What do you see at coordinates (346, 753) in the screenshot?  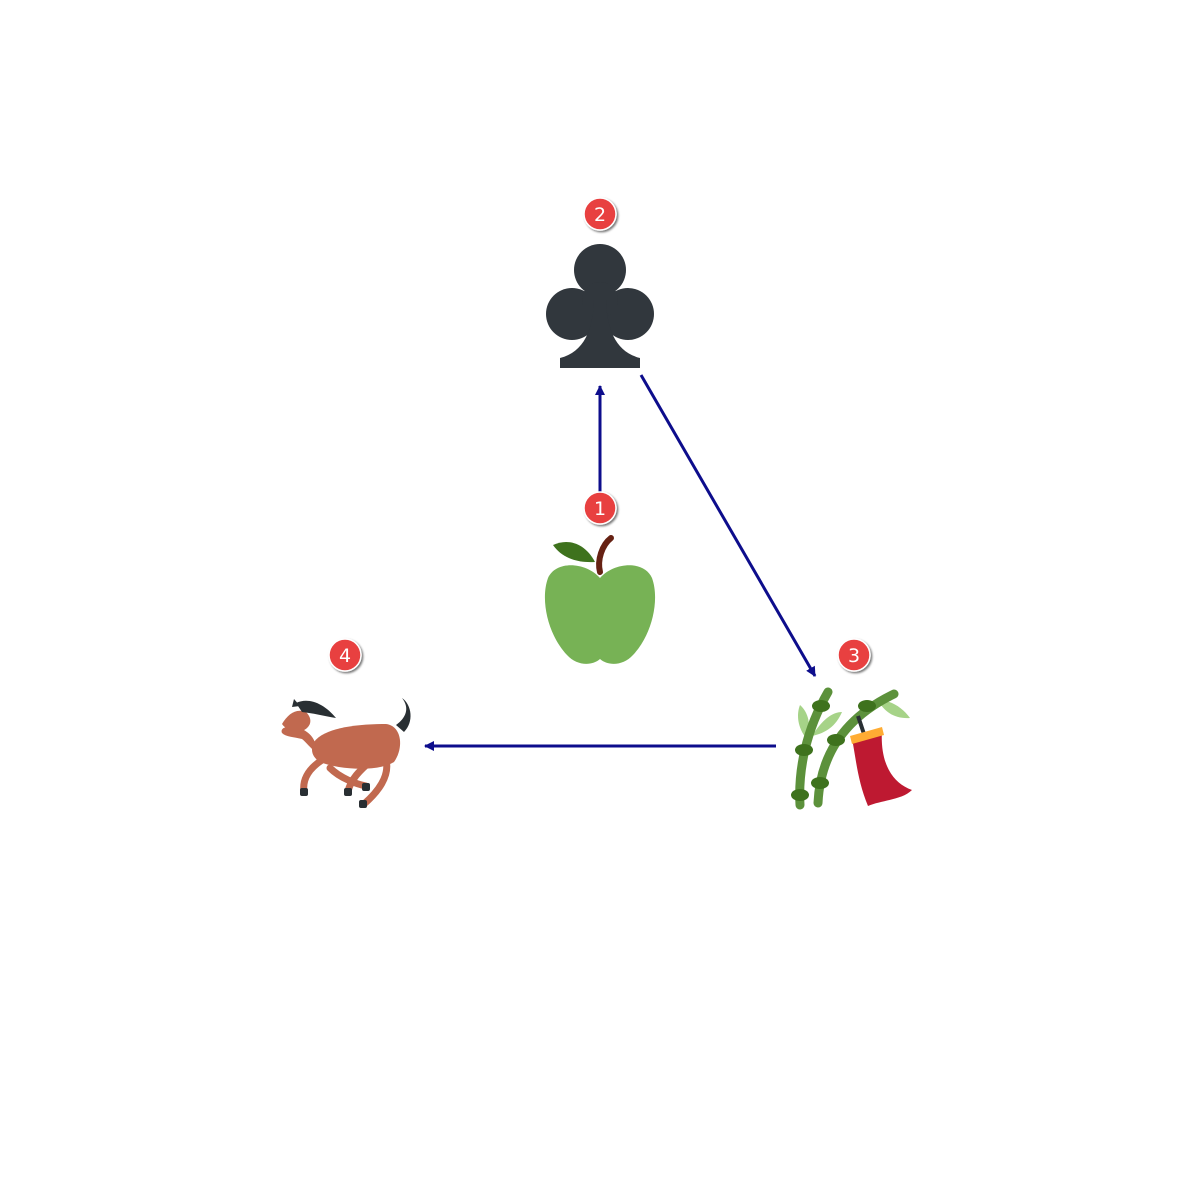 I see `horse-racing-icon` at bounding box center [346, 753].